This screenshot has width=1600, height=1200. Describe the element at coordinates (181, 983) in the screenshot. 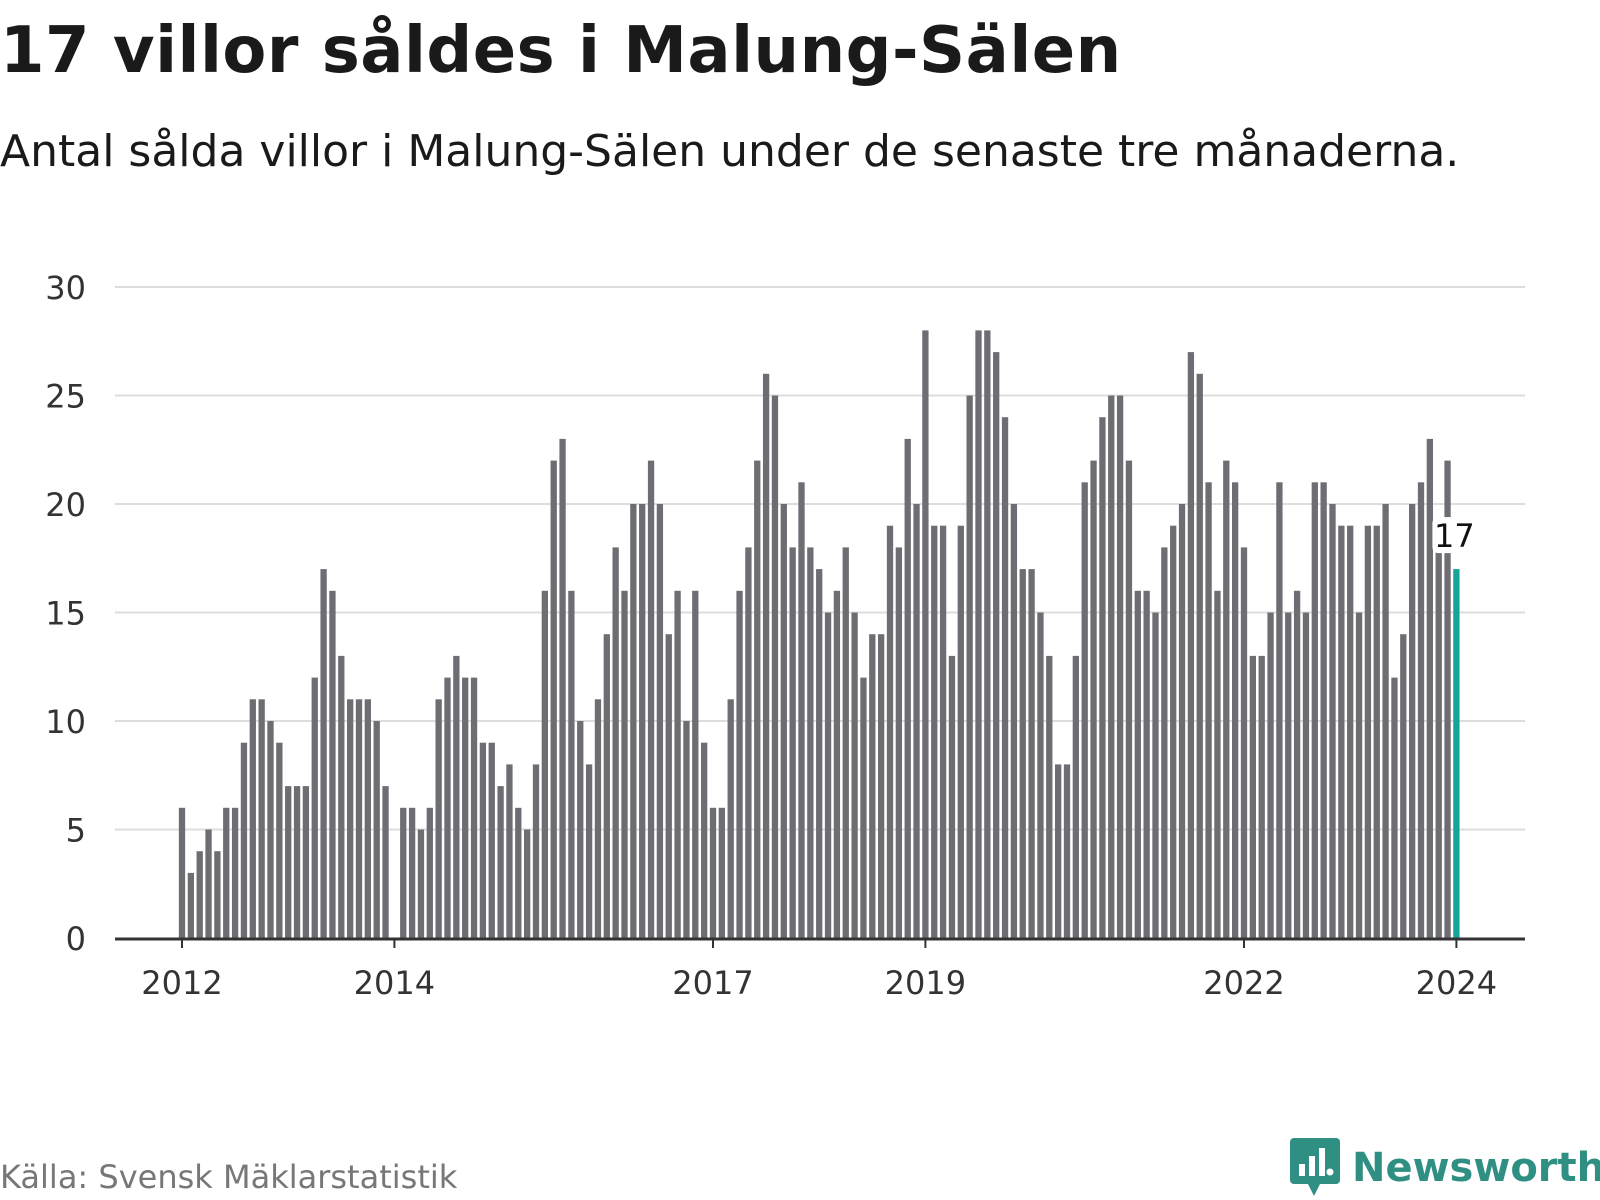

I see `x-tick-label: 2012` at that location.